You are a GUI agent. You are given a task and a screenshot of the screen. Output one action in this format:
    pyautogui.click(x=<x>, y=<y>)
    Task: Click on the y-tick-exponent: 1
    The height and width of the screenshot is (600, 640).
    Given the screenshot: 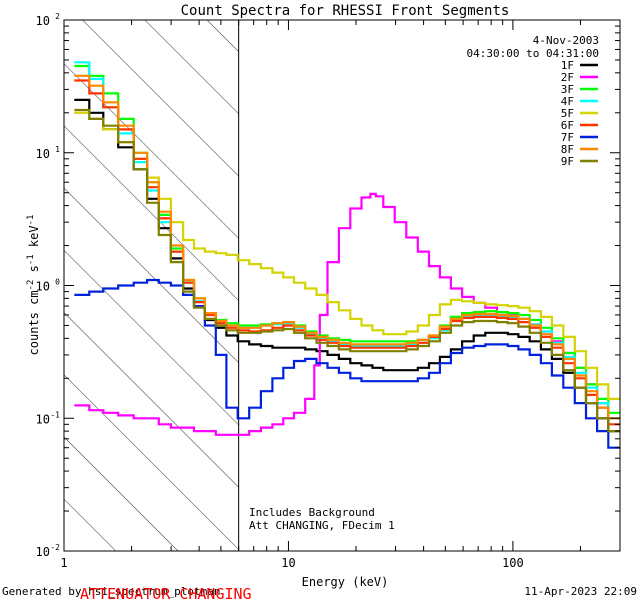 What is the action you would take?
    pyautogui.click(x=57, y=149)
    